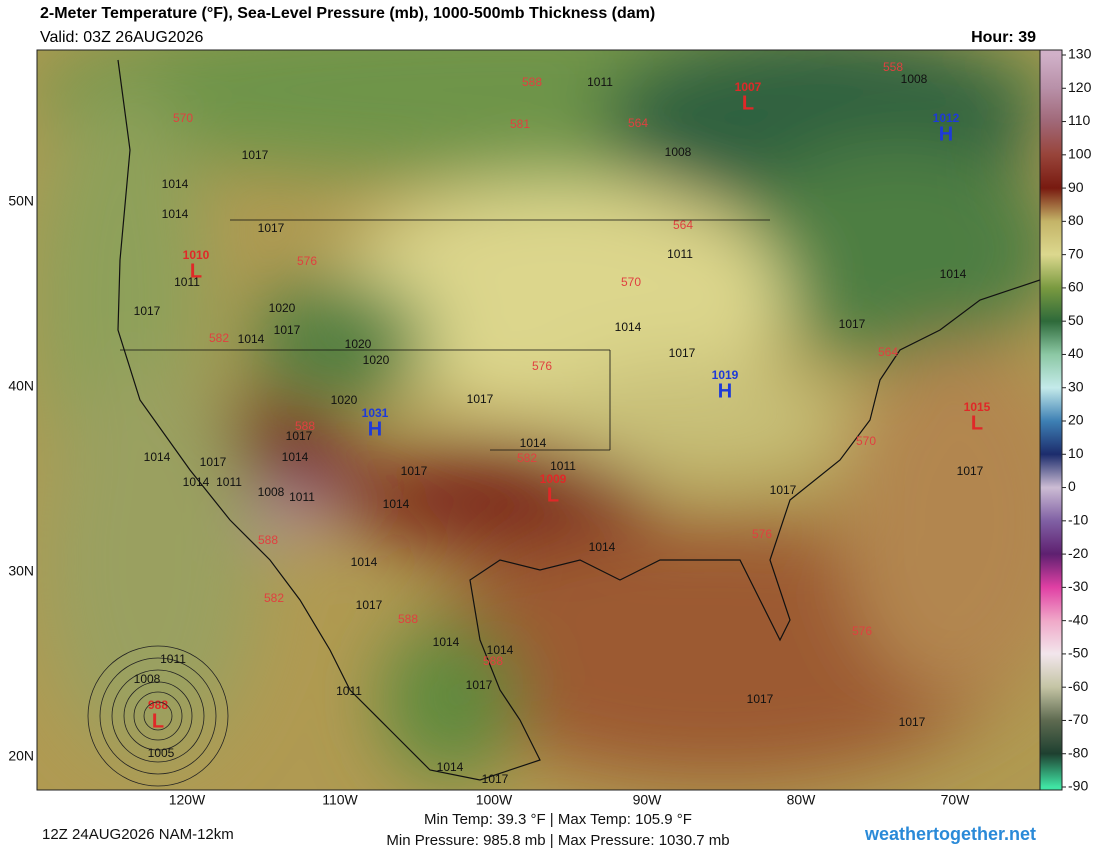  What do you see at coordinates (520, 124) in the screenshot?
I see `thickness-label: 581` at bounding box center [520, 124].